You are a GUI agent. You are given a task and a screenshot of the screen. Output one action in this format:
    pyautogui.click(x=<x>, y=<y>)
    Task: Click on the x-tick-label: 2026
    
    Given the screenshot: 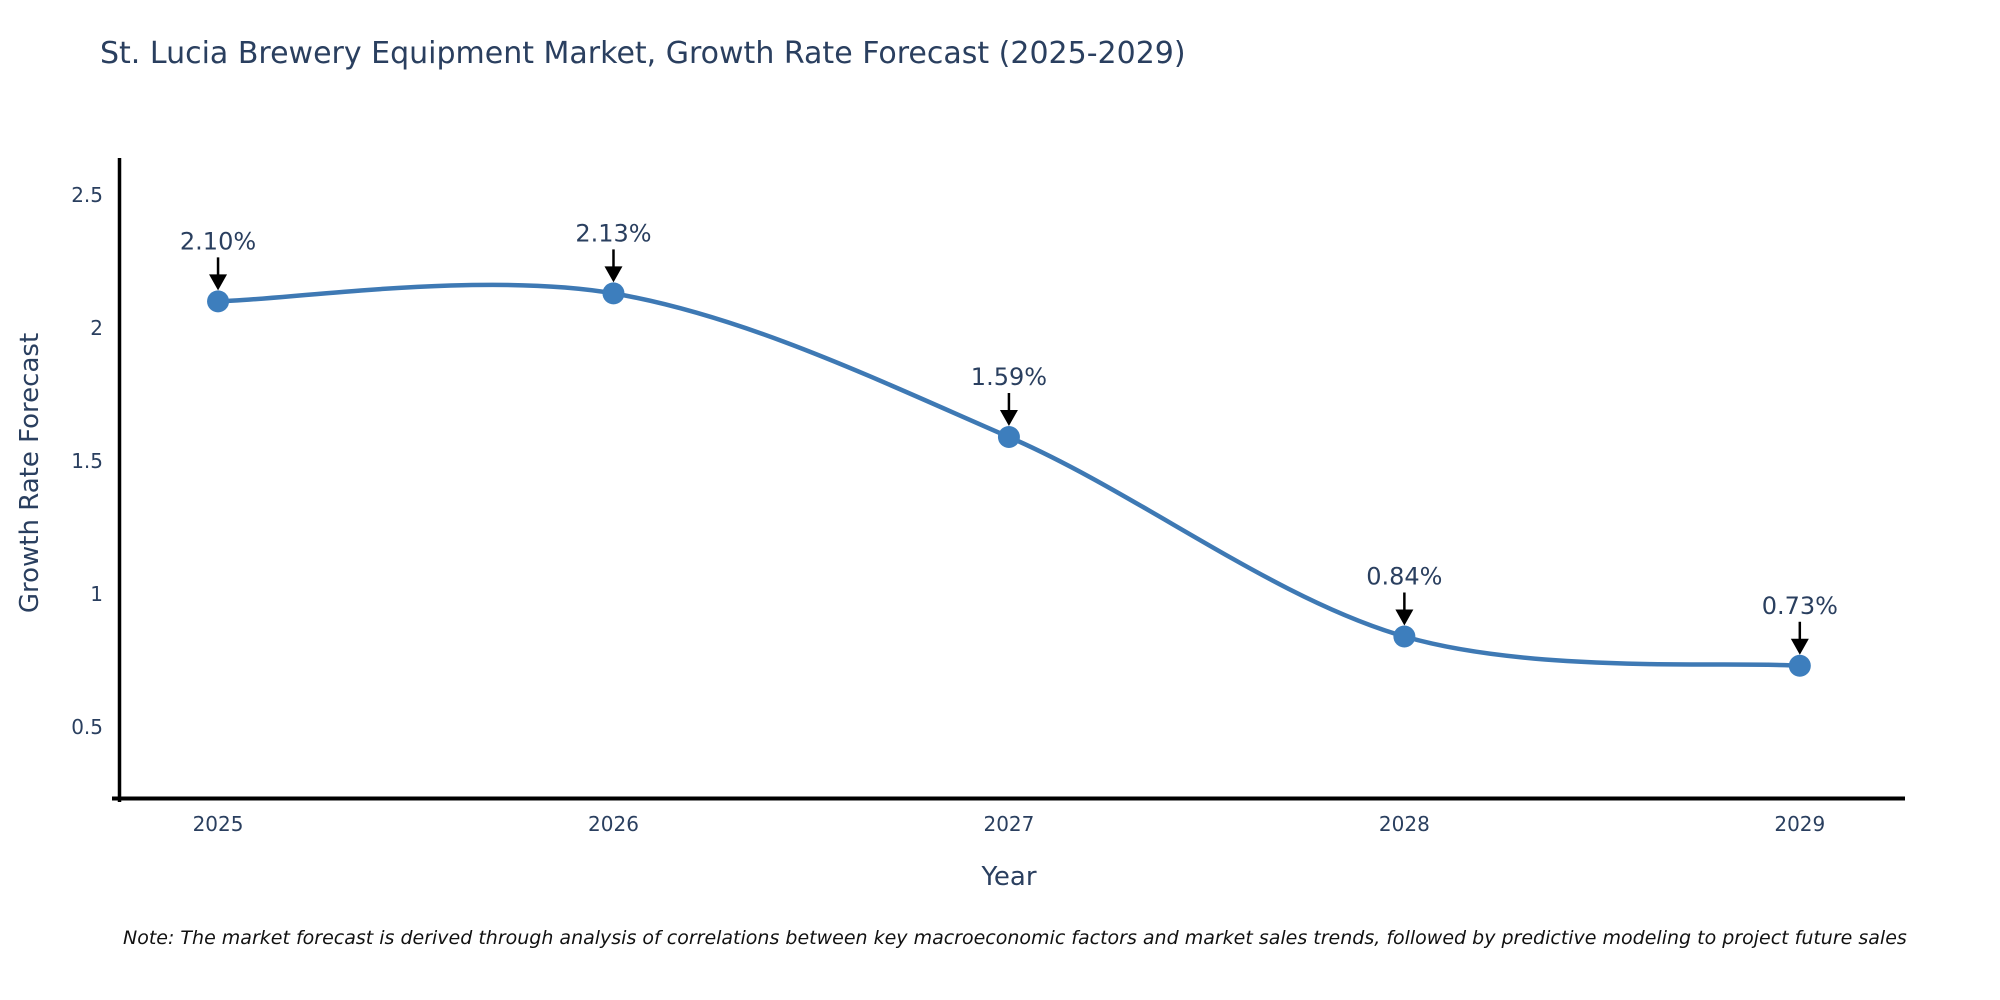 What is the action you would take?
    pyautogui.click(x=613, y=824)
    